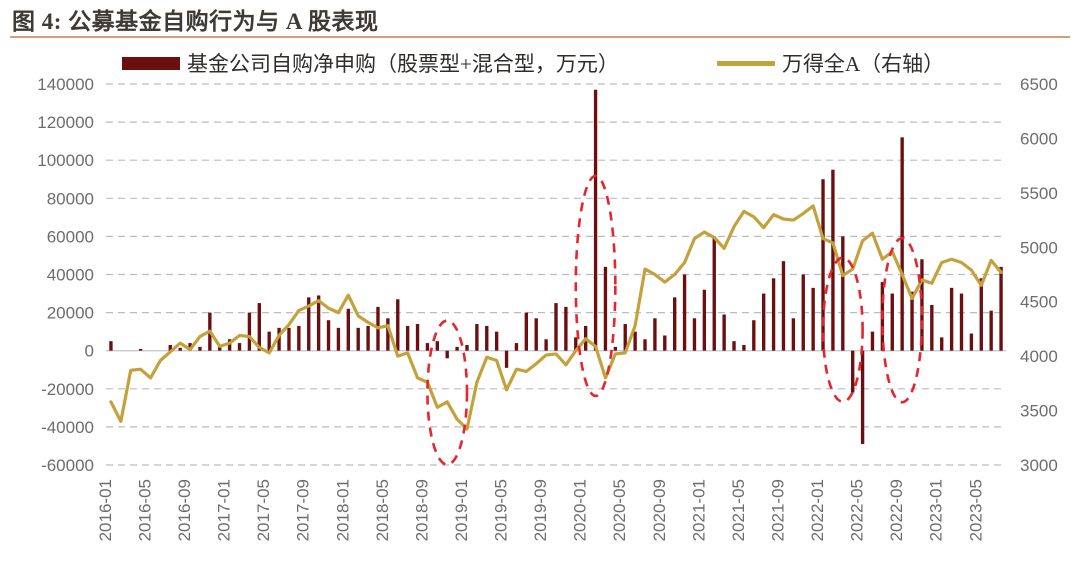  Describe the element at coordinates (89, 351) in the screenshot. I see `left-axis-tick: 0` at that location.